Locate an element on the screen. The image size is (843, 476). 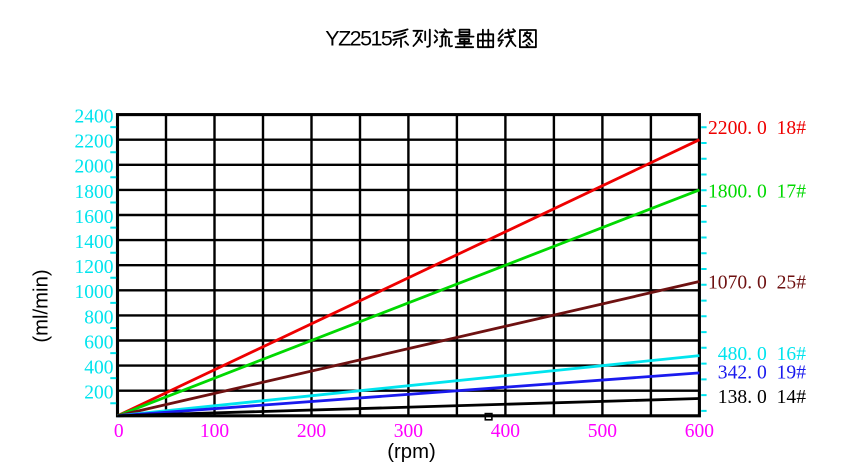
svg-text: (rpm) is located at coordinates (411, 452).